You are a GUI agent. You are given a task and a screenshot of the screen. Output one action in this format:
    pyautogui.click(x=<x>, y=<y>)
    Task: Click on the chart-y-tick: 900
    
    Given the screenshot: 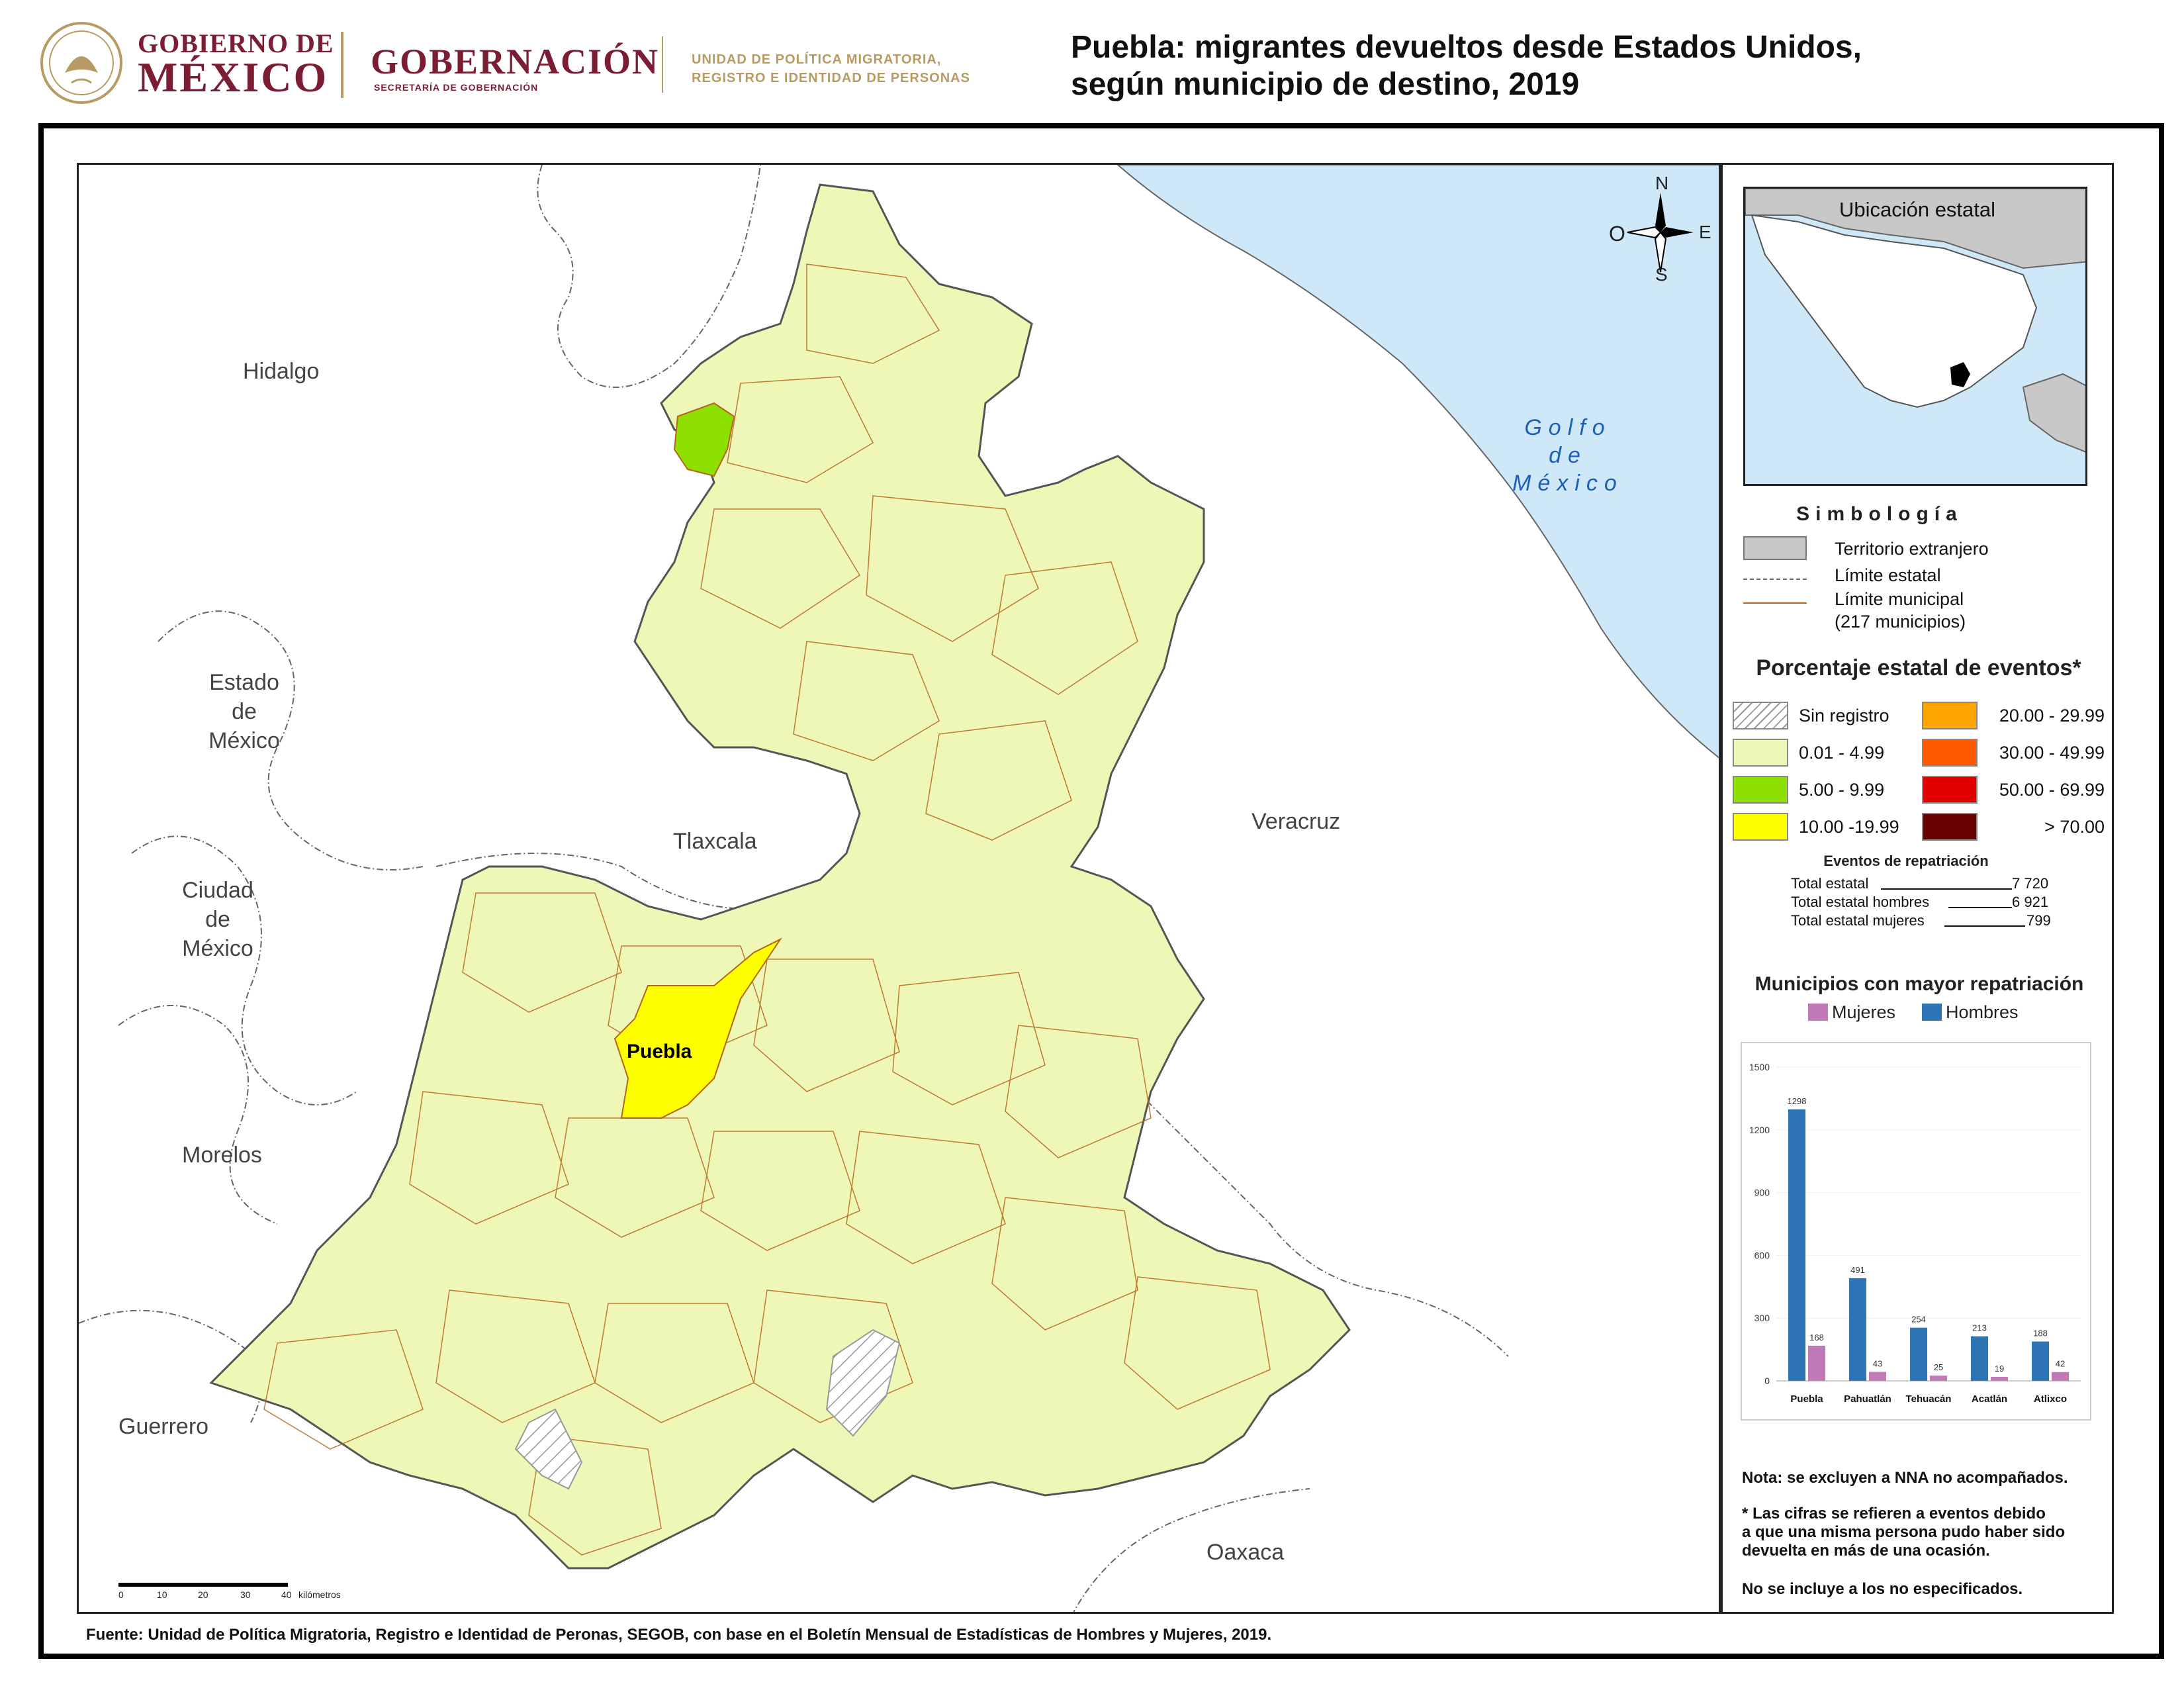 What is the action you would take?
    pyautogui.click(x=1762, y=1193)
    